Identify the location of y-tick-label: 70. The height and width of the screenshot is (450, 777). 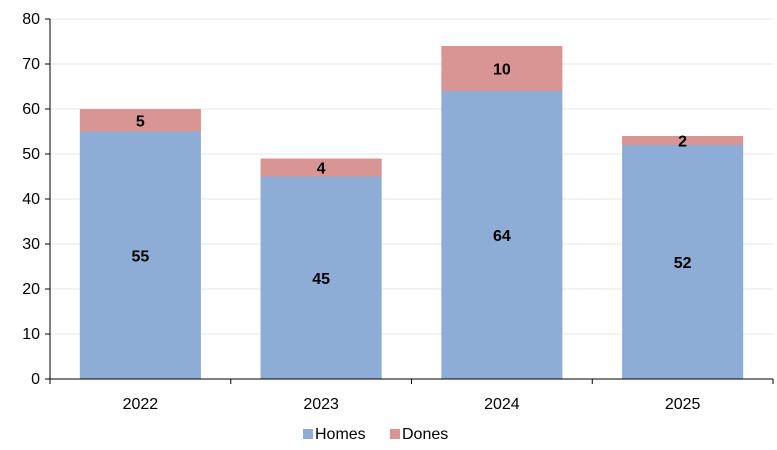
(31, 64).